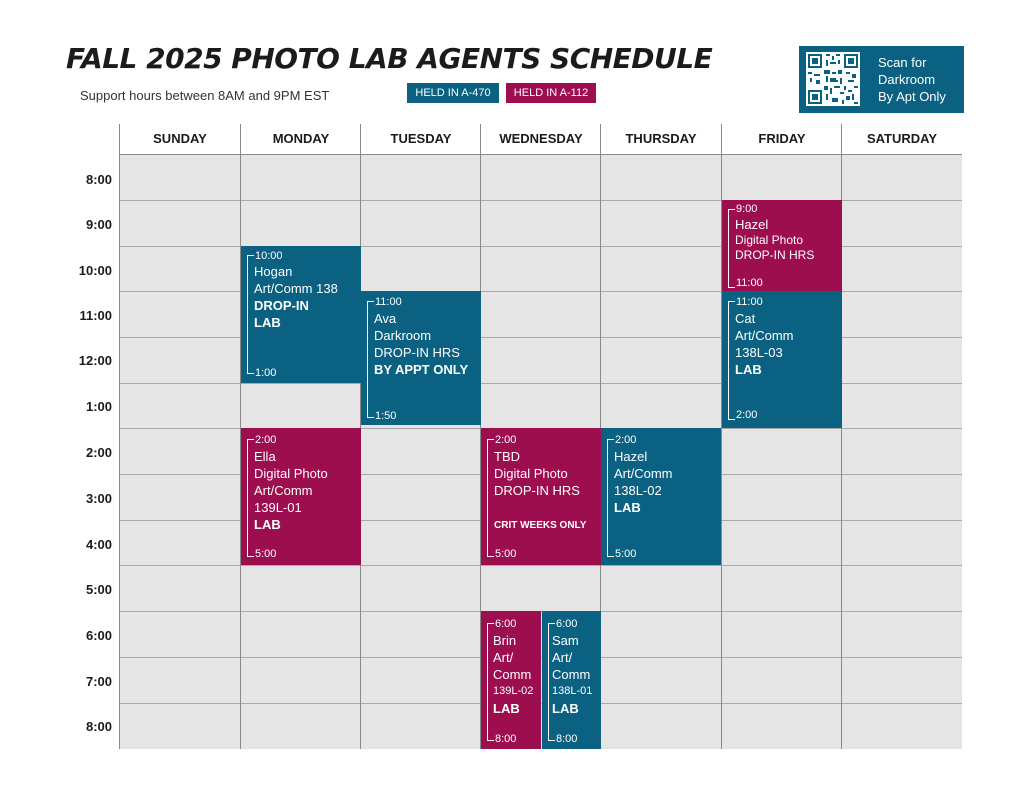  Describe the element at coordinates (301, 138) in the screenshot. I see `day-header-monday: MONDAY` at that location.